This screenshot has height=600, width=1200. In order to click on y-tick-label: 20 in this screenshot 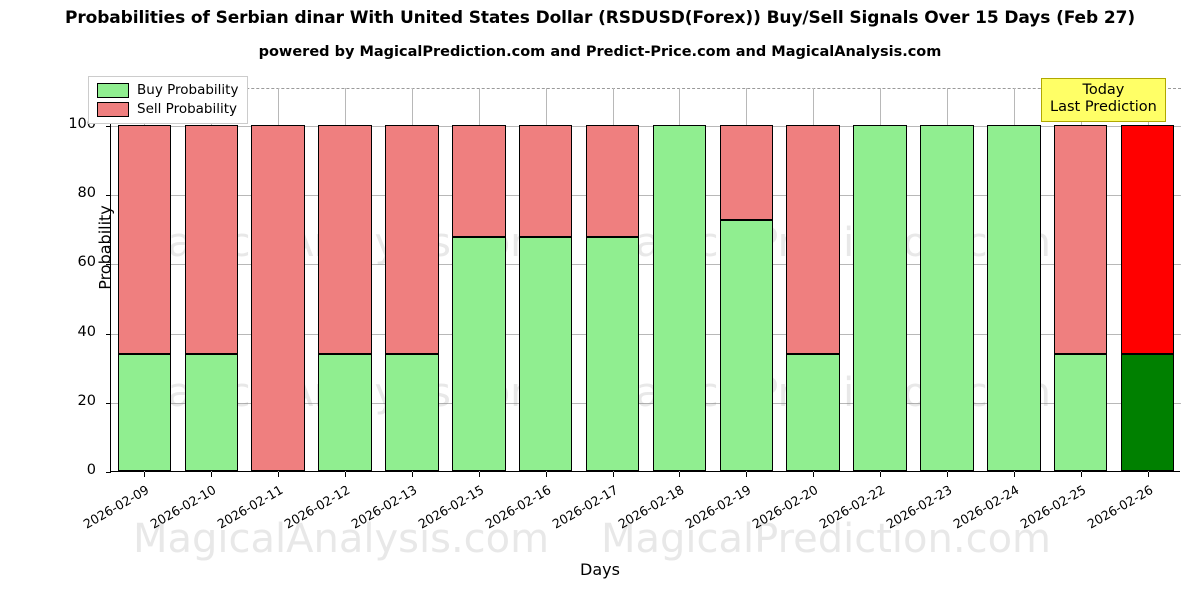, I will do `click(86, 400)`.